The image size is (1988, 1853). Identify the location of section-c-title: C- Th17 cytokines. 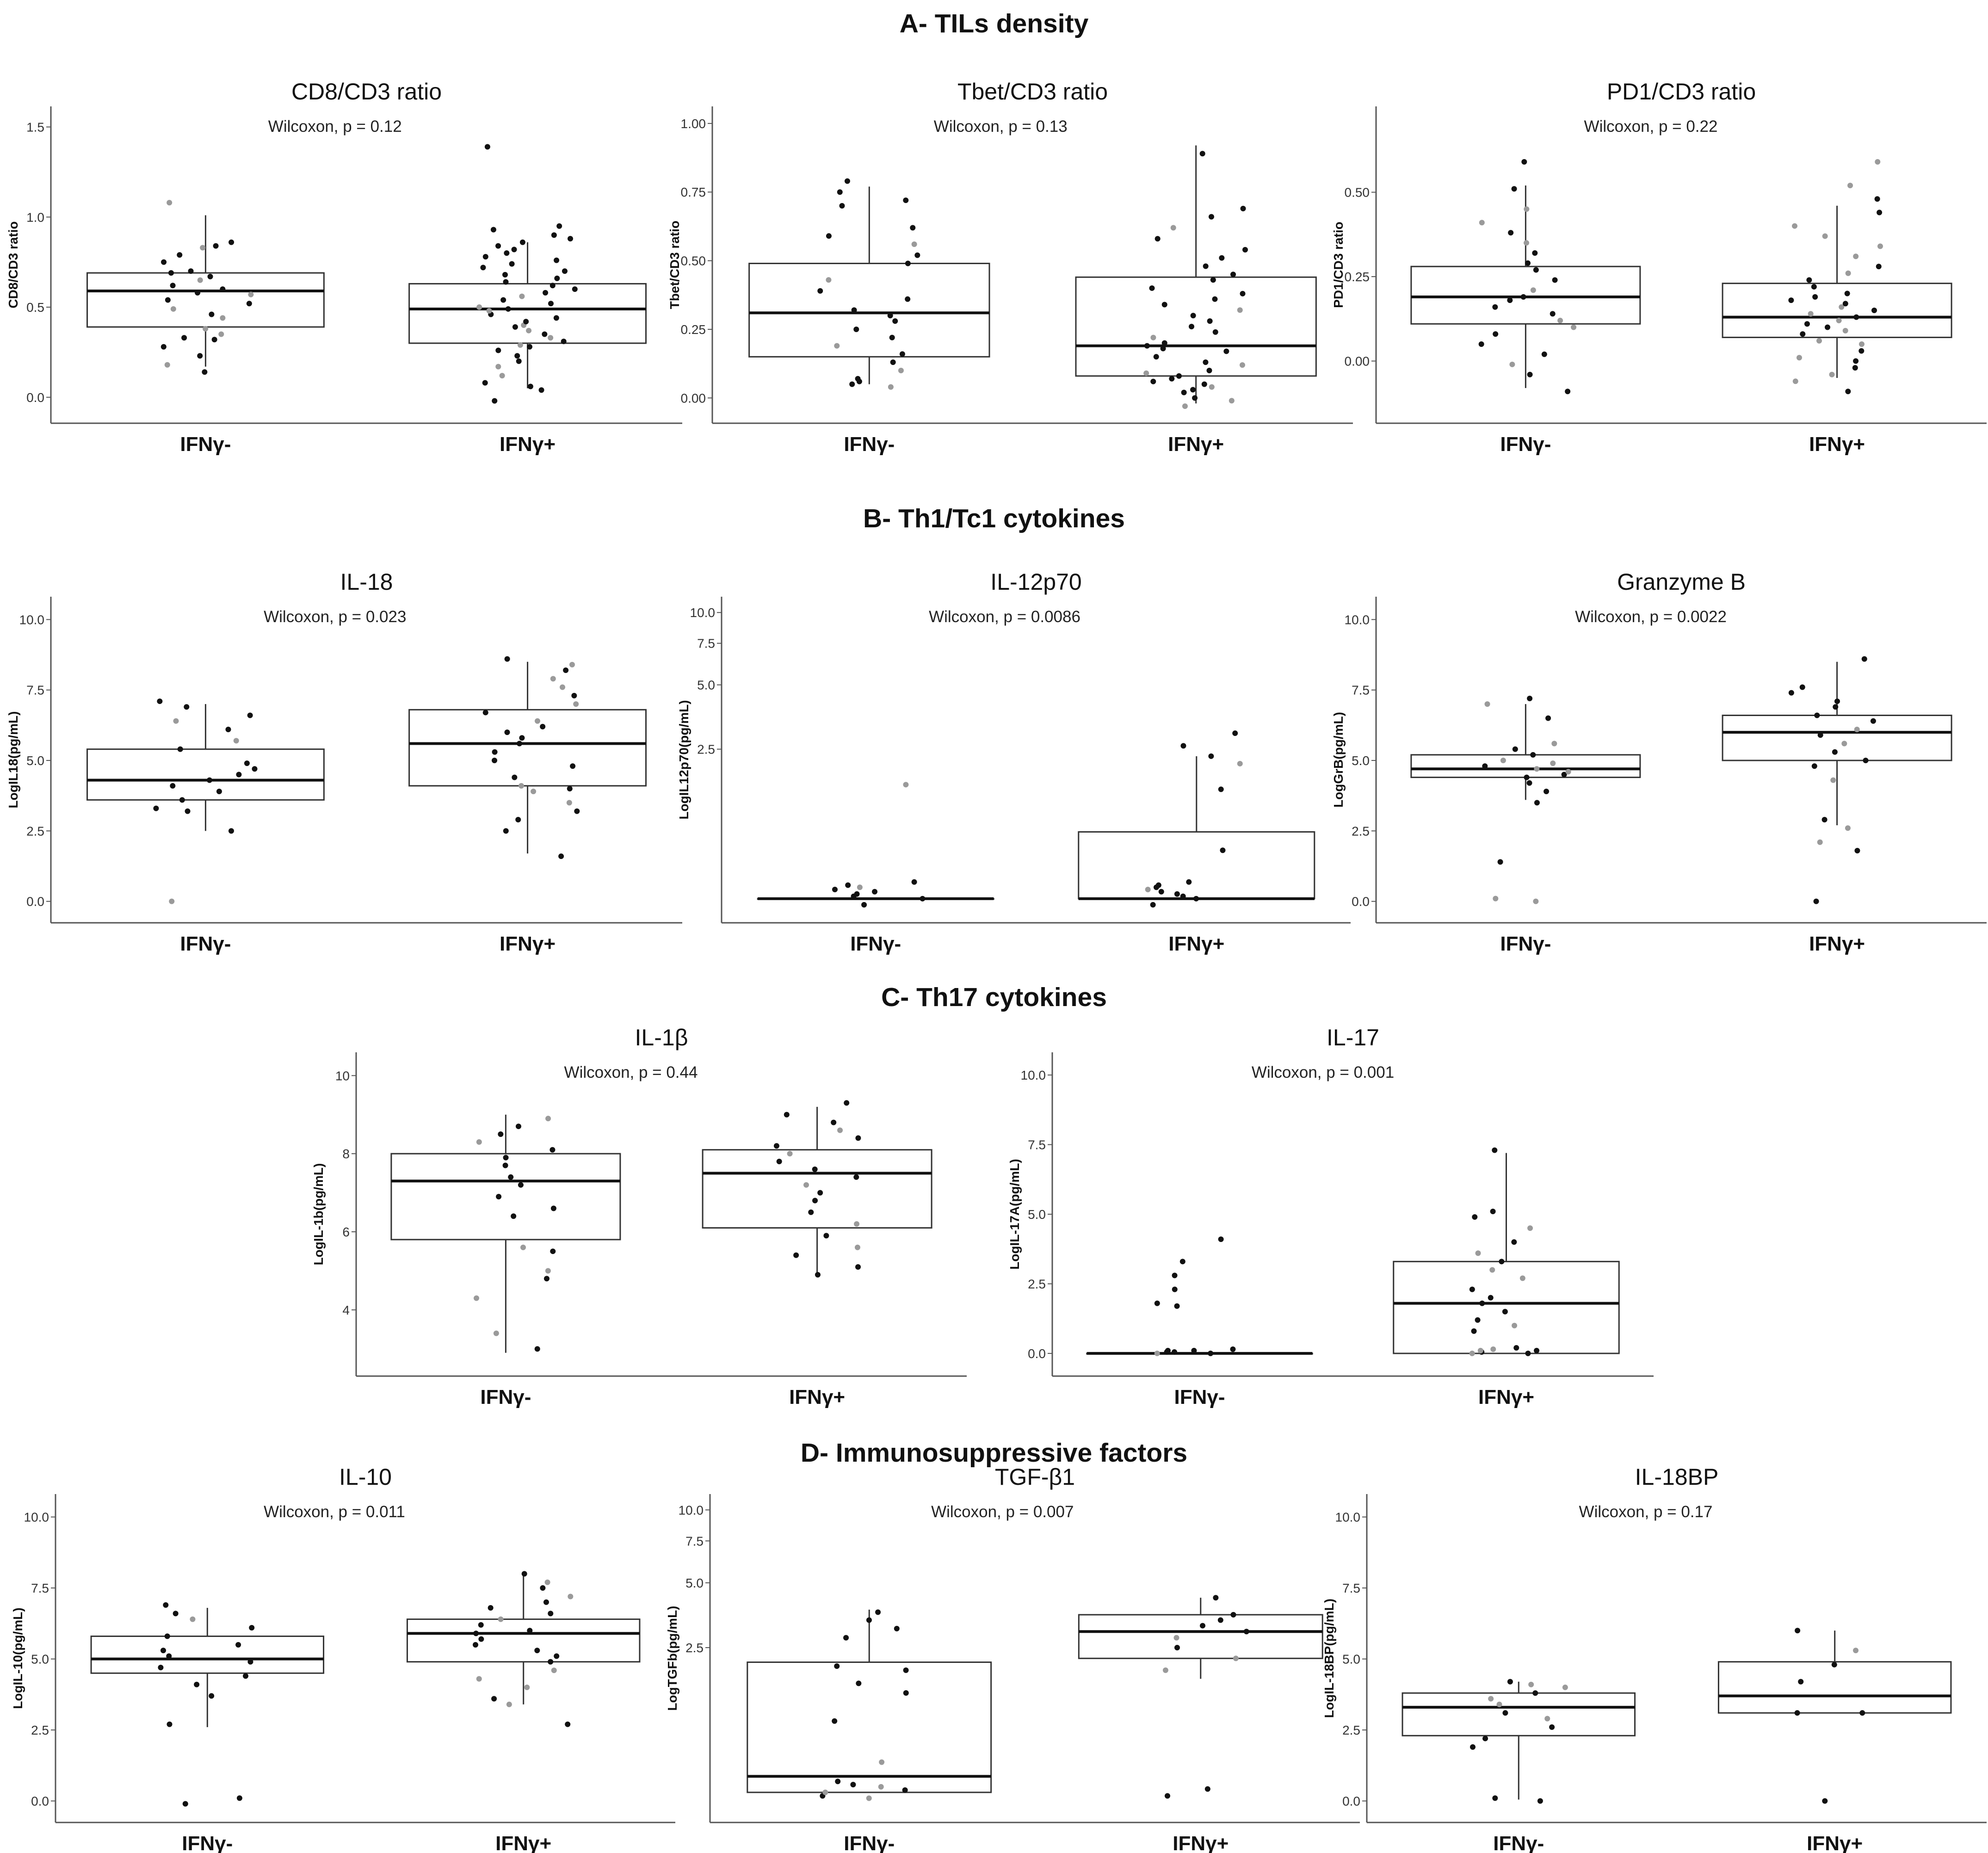
(994, 997).